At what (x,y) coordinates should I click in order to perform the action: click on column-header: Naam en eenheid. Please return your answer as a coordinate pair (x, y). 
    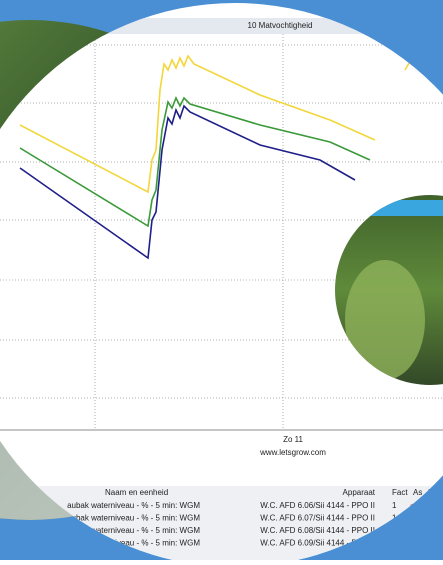
    Looking at the image, I should click on (136, 492).